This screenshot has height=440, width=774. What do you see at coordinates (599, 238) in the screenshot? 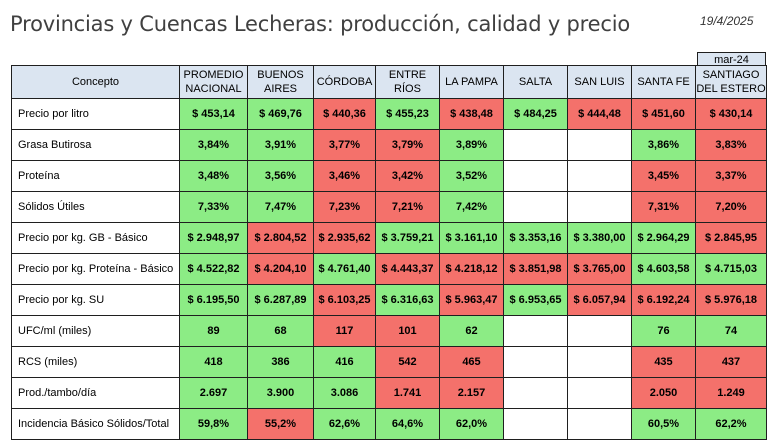
I see `table-cell: $ 3.380,00` at bounding box center [599, 238].